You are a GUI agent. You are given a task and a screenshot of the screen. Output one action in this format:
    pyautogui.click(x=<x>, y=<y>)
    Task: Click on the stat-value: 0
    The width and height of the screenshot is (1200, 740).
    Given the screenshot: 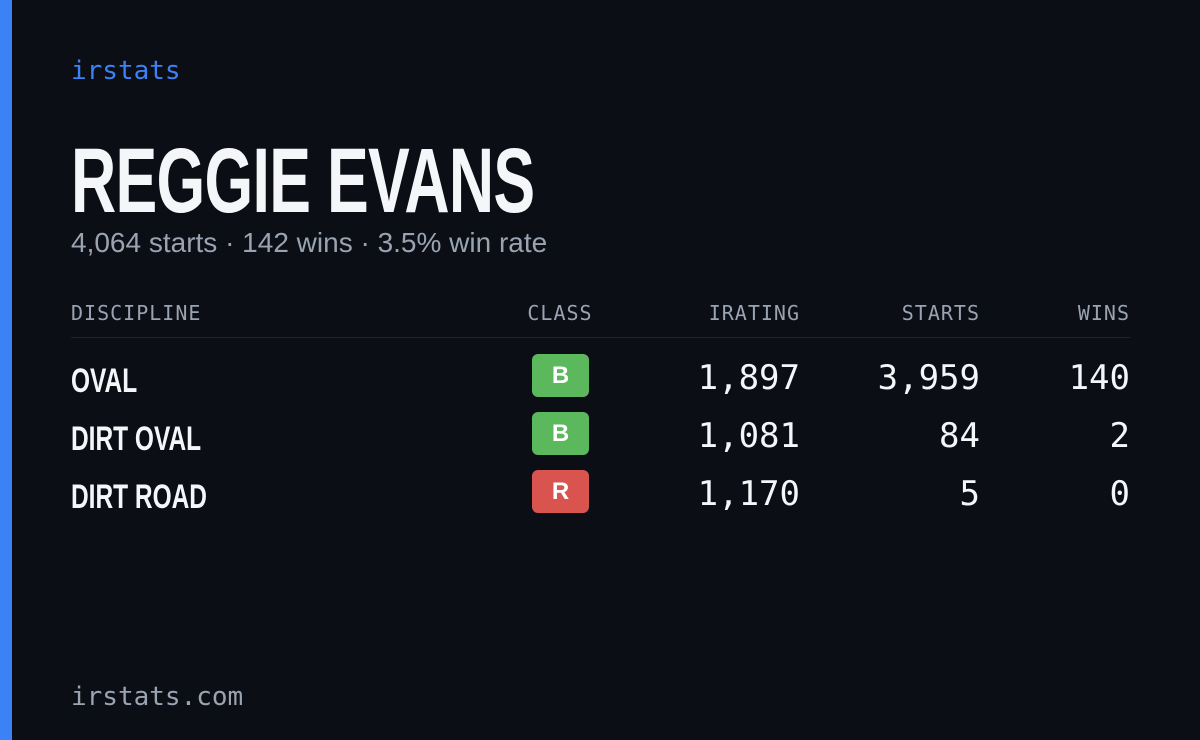 What is the action you would take?
    pyautogui.click(x=1119, y=494)
    